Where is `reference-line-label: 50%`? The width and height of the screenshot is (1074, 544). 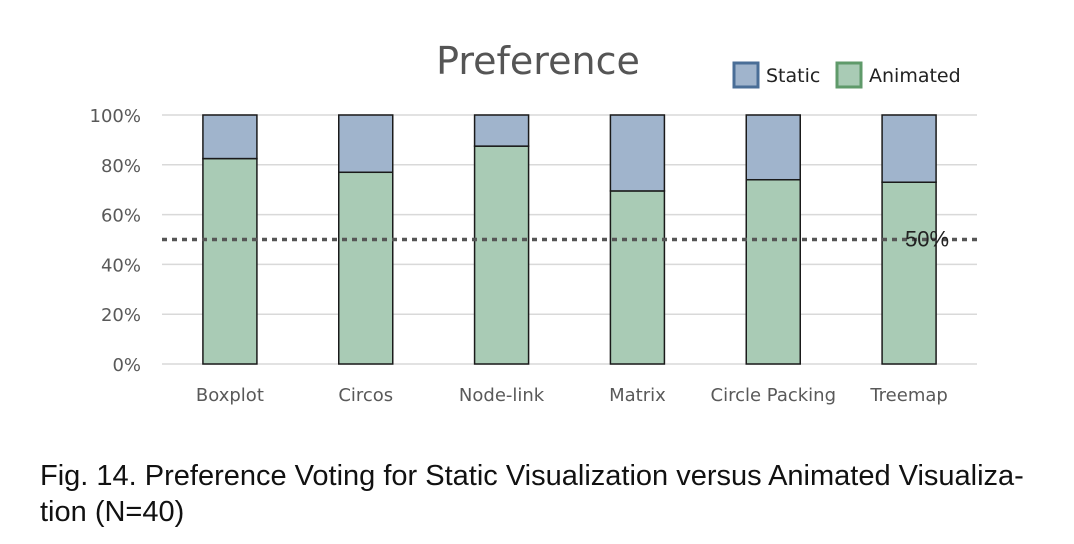
reference-line-label: 50% is located at coordinates (927, 239).